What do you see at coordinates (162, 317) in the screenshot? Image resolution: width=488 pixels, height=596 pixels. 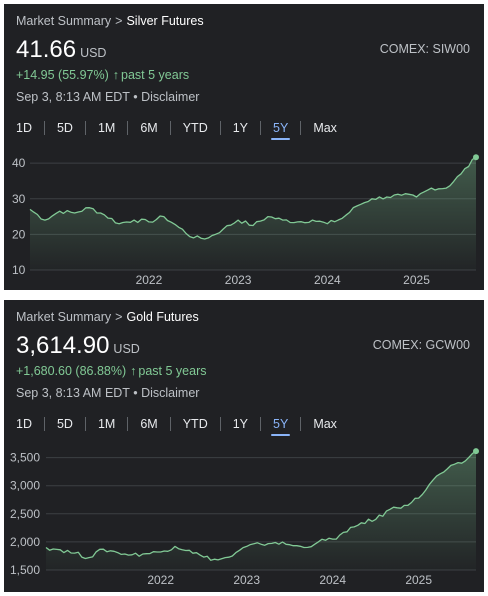 I see `breadcrumb-current: Gold Futures` at bounding box center [162, 317].